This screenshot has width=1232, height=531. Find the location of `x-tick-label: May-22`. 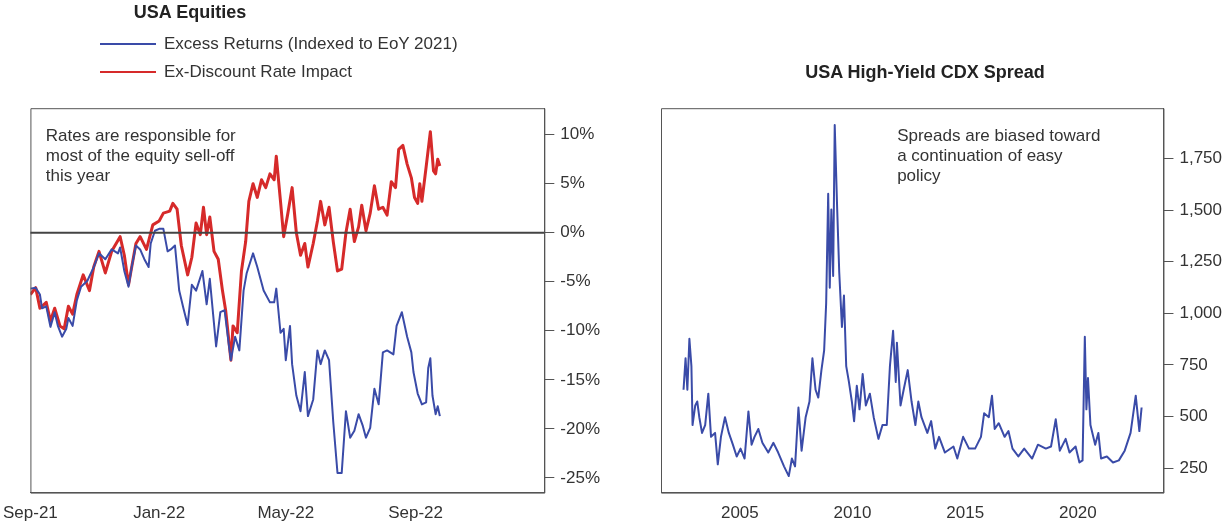

x-tick-label: May-22 is located at coordinates (286, 513).